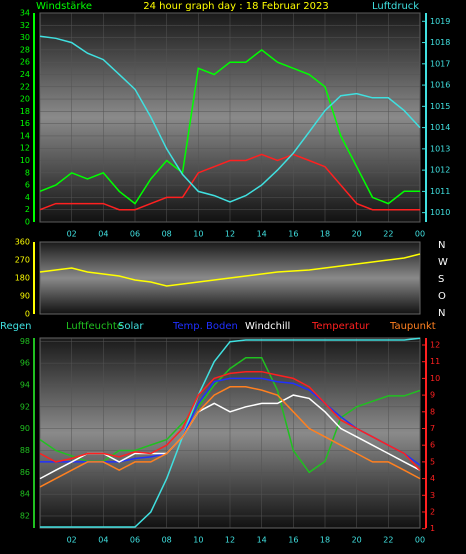 This screenshot has height=554, width=466. Describe the element at coordinates (25, 384) in the screenshot. I see `y-tick-label: 94` at that location.